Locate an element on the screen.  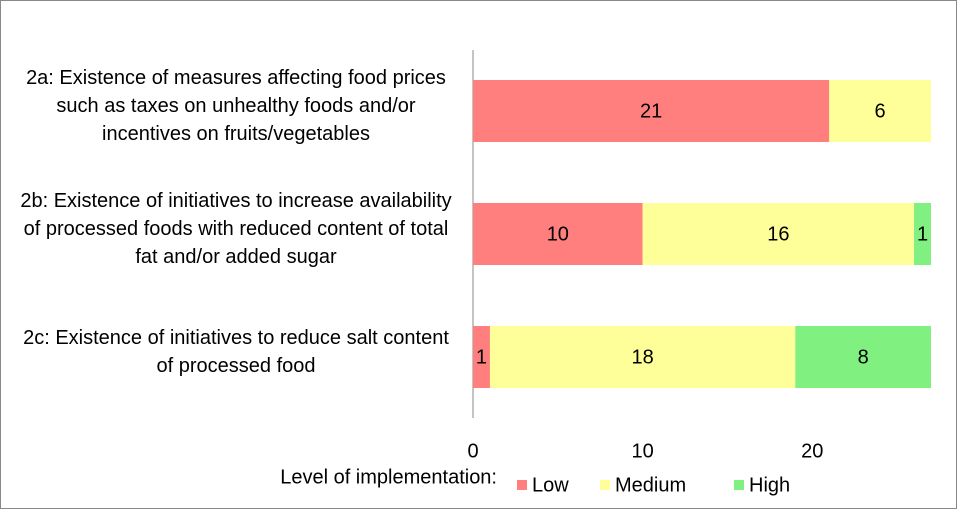
legend-label: Medium is located at coordinates (650, 485).